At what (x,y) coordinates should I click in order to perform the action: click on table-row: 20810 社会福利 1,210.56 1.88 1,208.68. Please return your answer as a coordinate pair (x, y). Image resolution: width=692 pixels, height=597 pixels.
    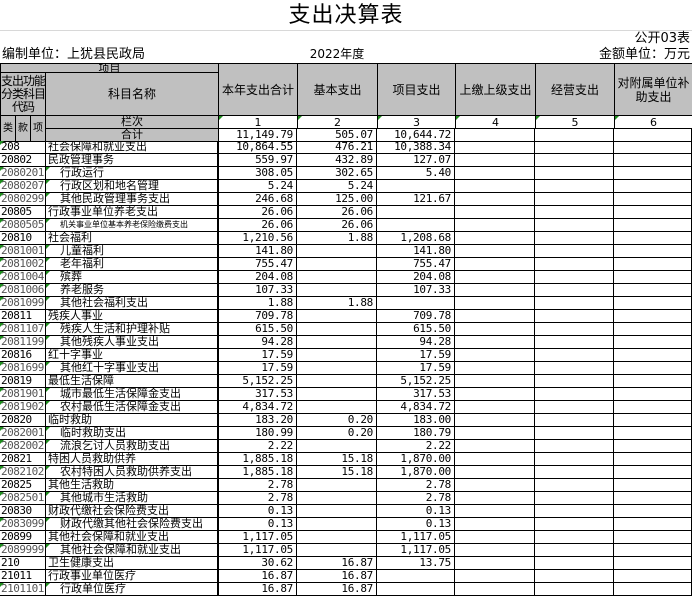
    Looking at the image, I should click on (346, 238).